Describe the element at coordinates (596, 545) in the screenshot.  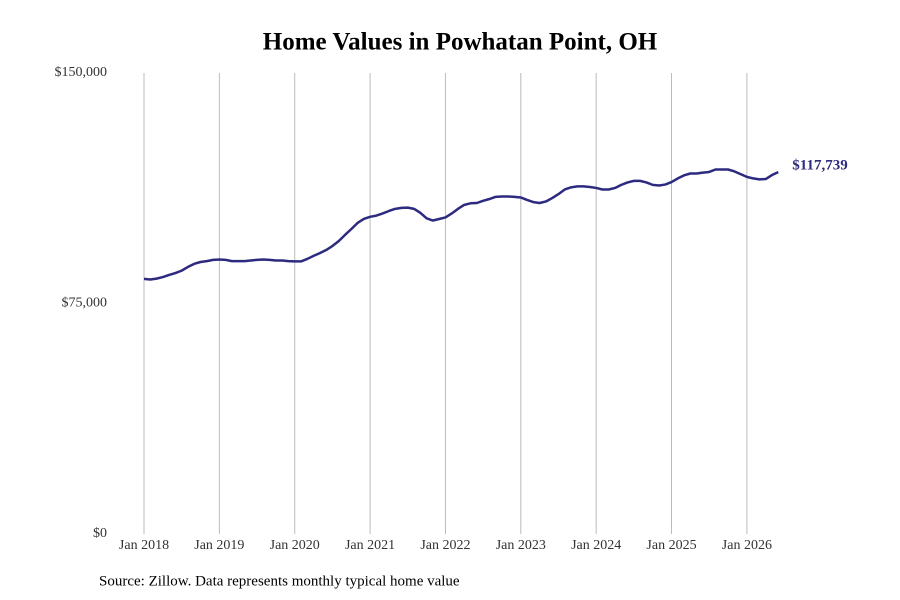
I see `x-tick-label: Jan 2024` at that location.